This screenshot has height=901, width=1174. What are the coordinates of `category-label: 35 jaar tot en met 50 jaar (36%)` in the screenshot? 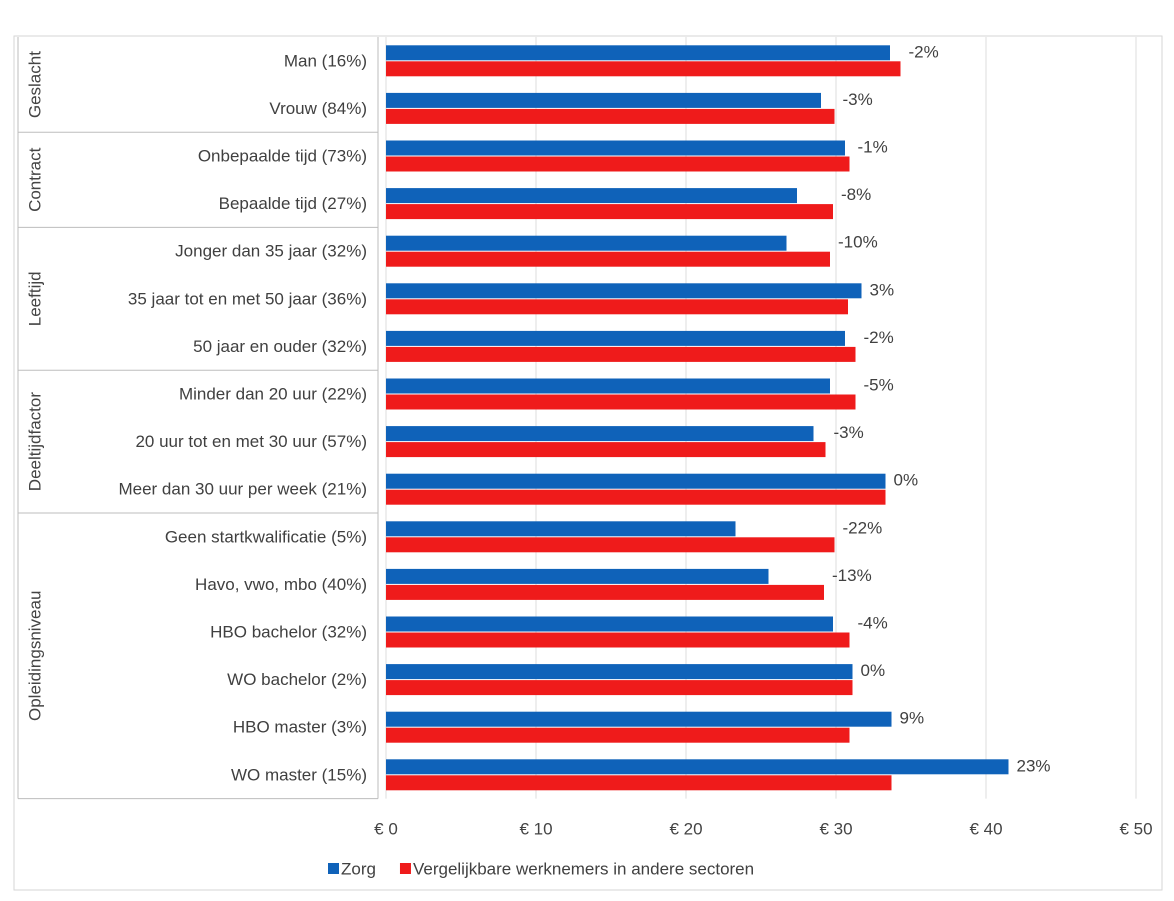 It's located at (247, 298).